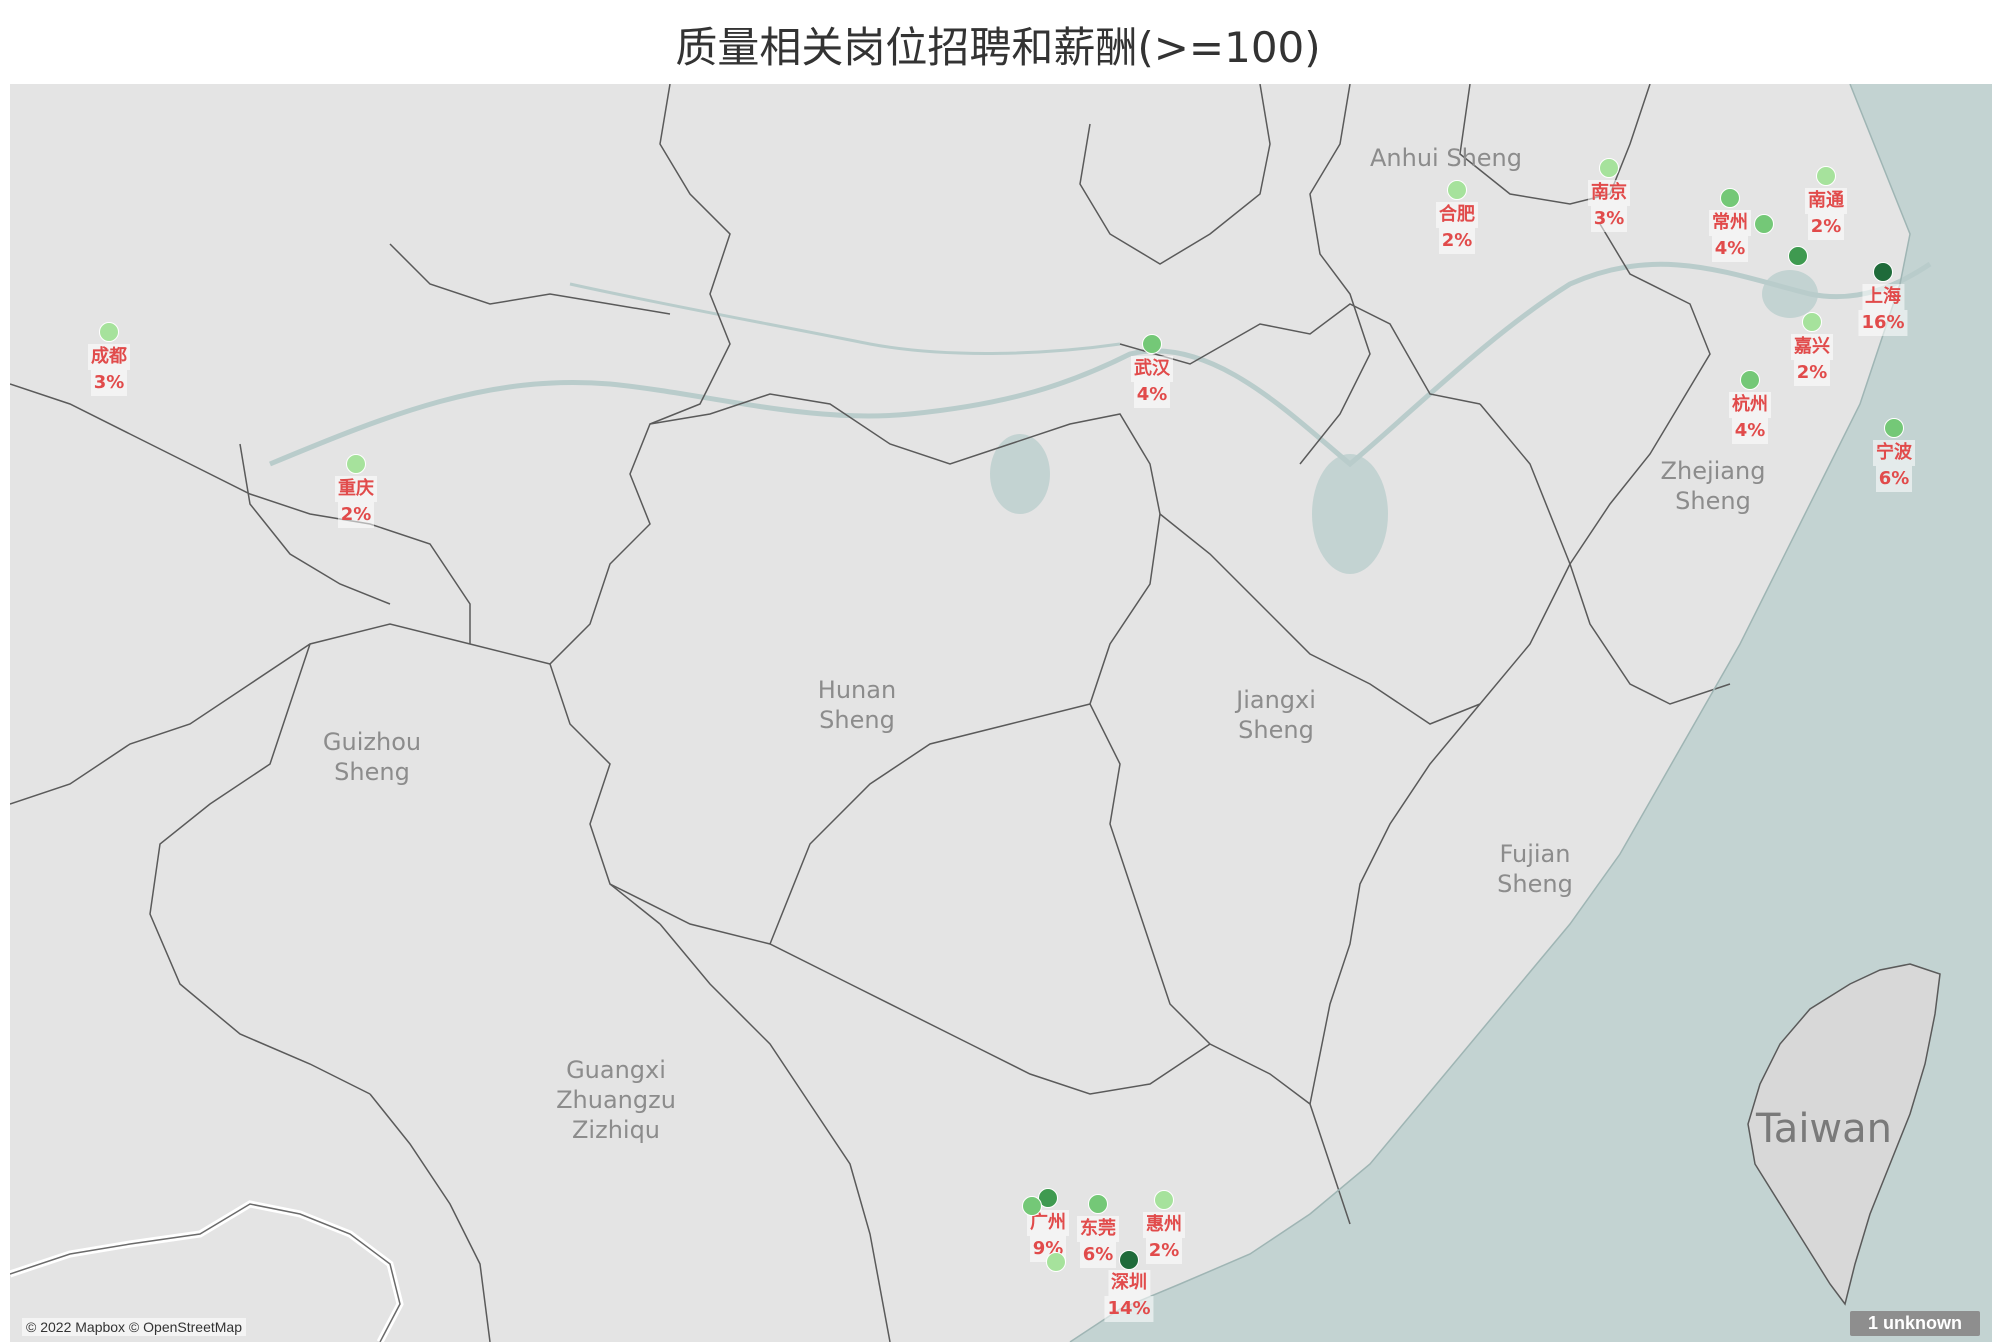 The width and height of the screenshot is (1996, 1344). What do you see at coordinates (1812, 322) in the screenshot?
I see `city-dot-jiaxing` at bounding box center [1812, 322].